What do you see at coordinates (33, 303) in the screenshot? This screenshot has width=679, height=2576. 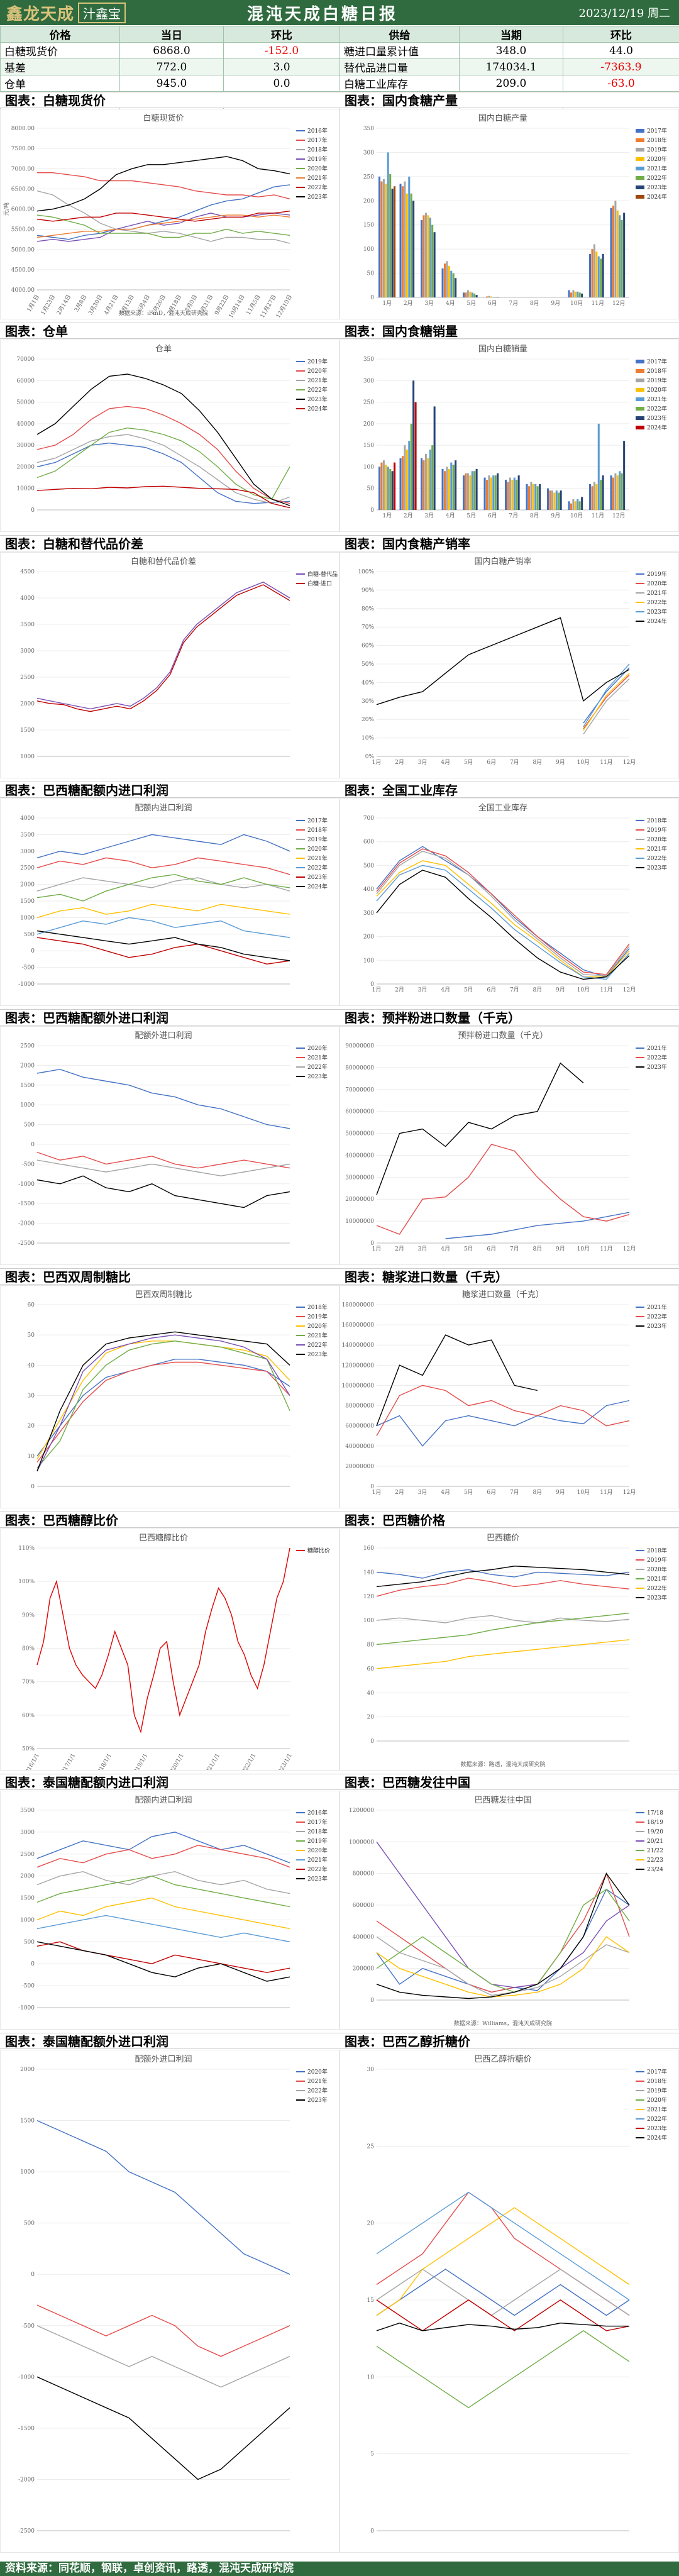 I see `x-tick-label: 1月1日` at bounding box center [33, 303].